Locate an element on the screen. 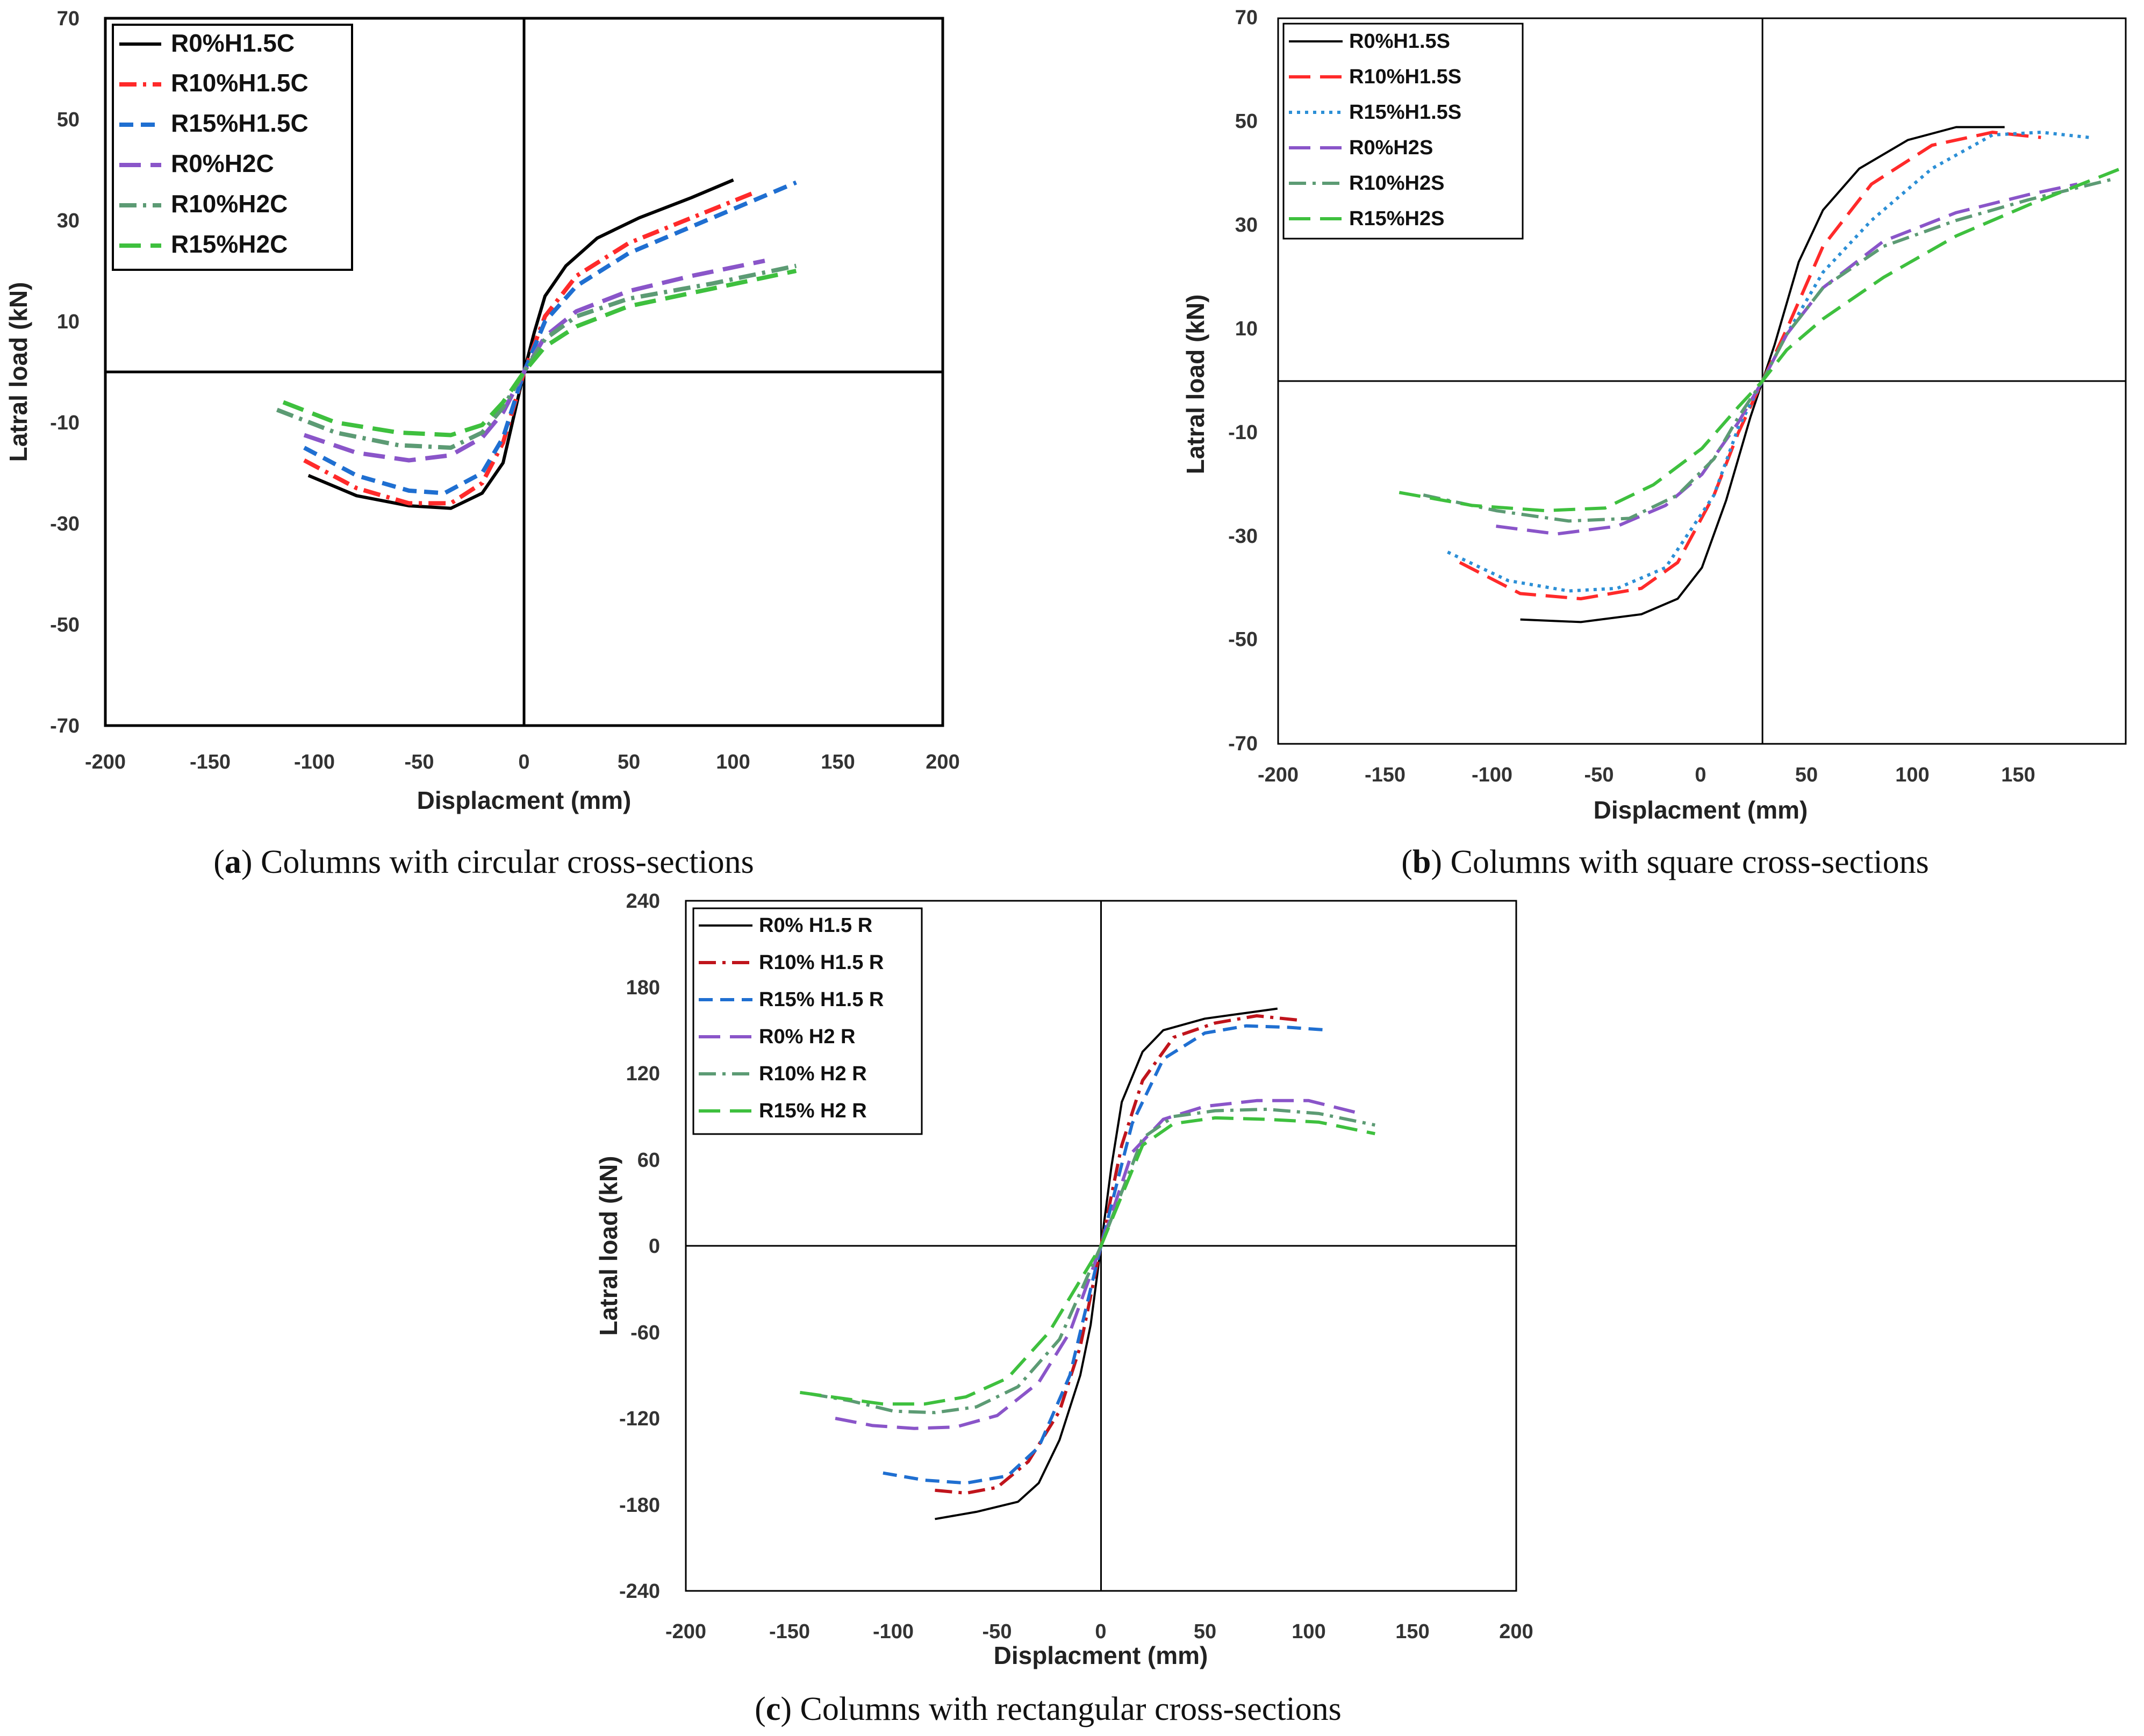  x-tick-label: 200 is located at coordinates (1516, 1631).